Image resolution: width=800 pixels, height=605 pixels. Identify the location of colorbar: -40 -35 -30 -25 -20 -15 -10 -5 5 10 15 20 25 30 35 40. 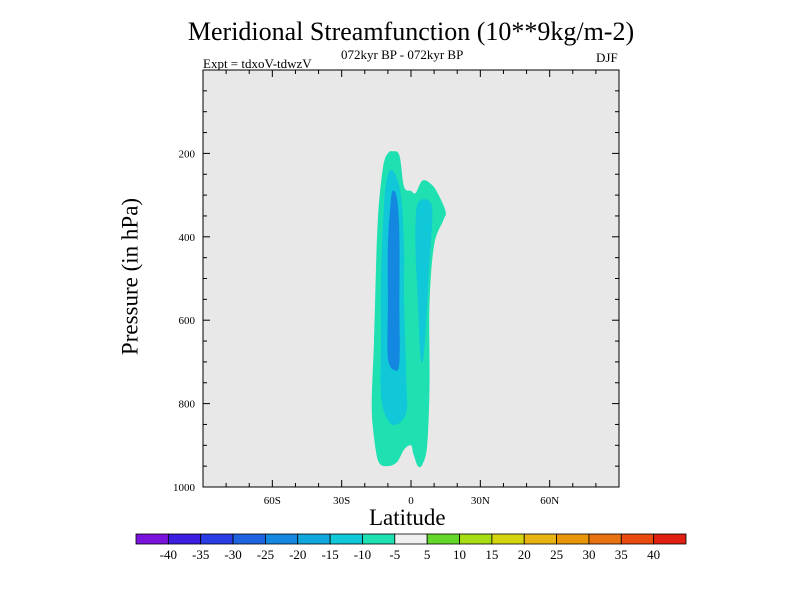
(411, 547).